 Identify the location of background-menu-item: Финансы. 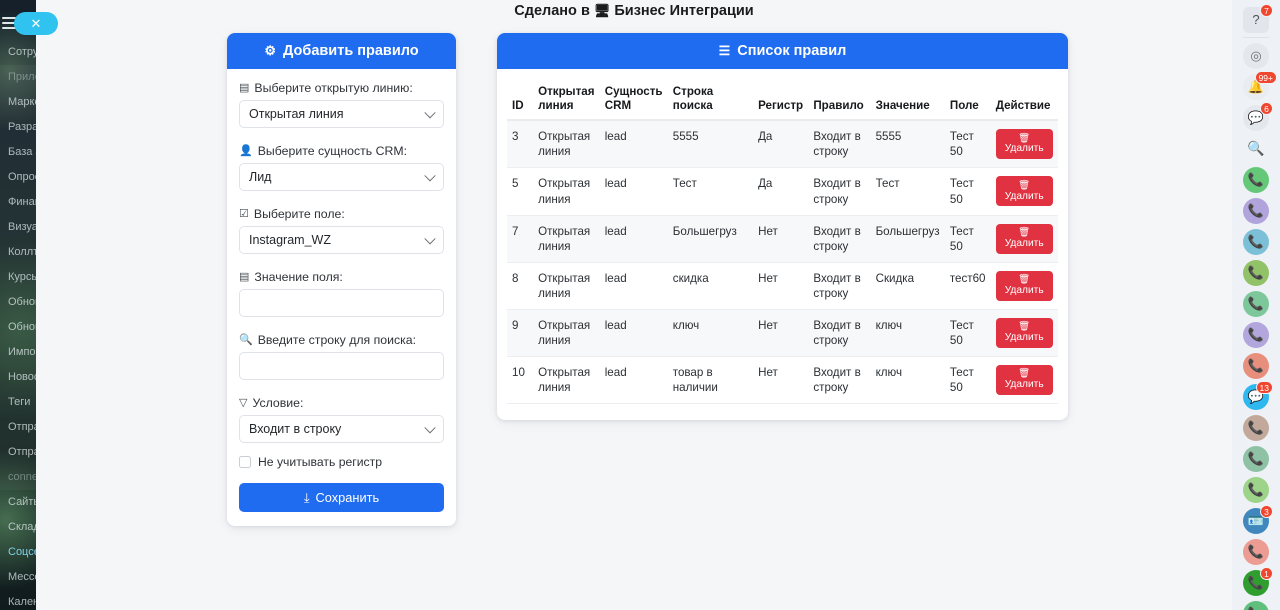
(18, 202).